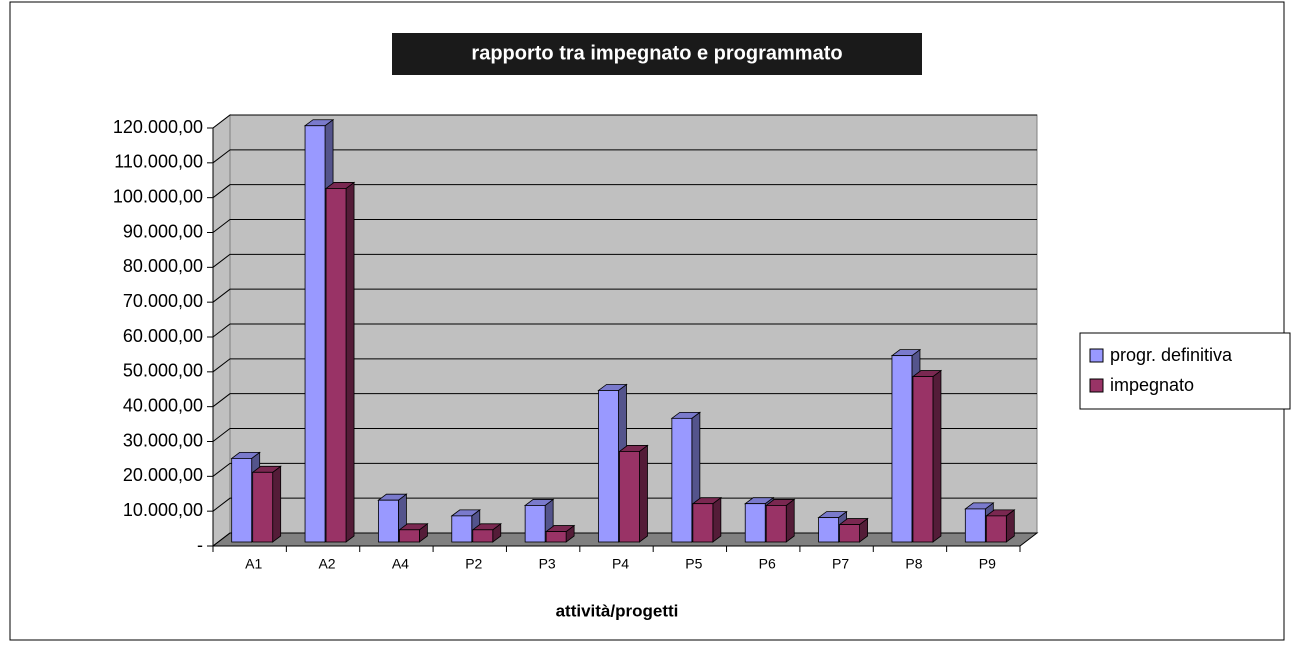 This screenshot has width=1294, height=653. Describe the element at coordinates (163, 231) in the screenshot. I see `y-tick-label: 90.000,00` at that location.